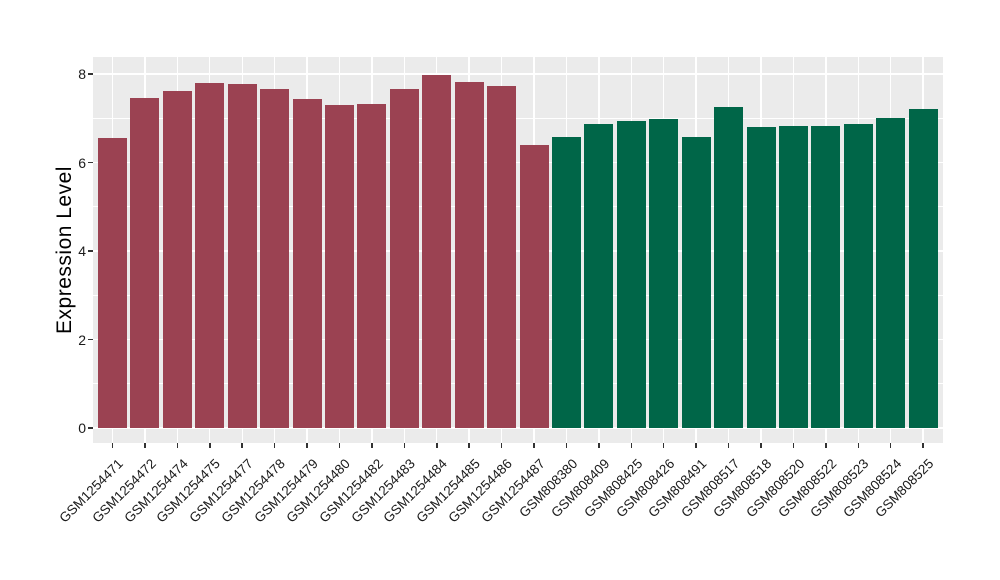 Image resolution: width=1000 pixels, height=580 pixels. Describe the element at coordinates (631, 274) in the screenshot. I see `bar-GSM808425` at that location.